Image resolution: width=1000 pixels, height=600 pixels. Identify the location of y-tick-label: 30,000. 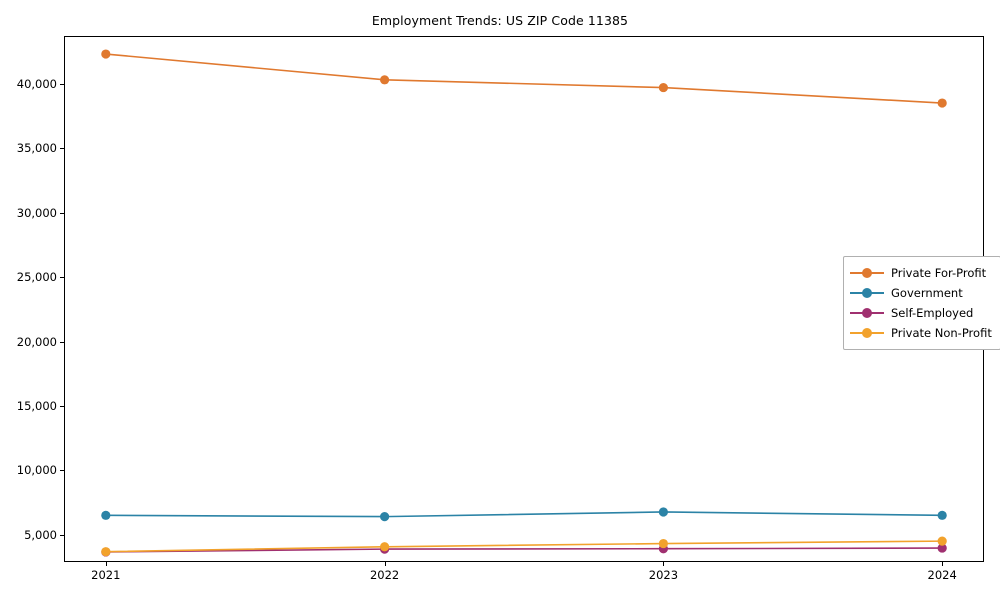
(36, 212).